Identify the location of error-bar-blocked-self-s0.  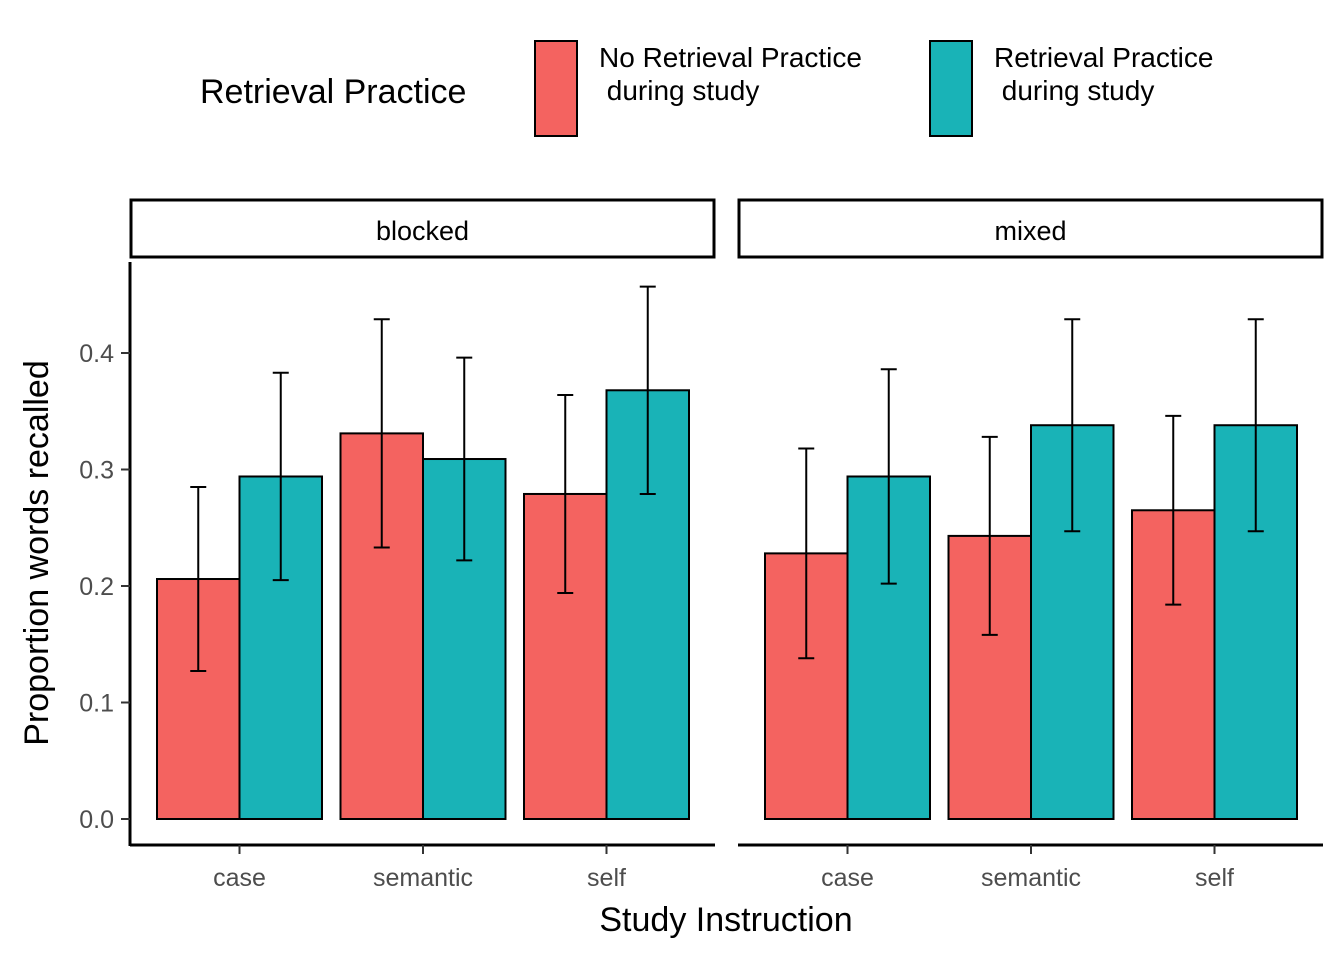
(565, 493).